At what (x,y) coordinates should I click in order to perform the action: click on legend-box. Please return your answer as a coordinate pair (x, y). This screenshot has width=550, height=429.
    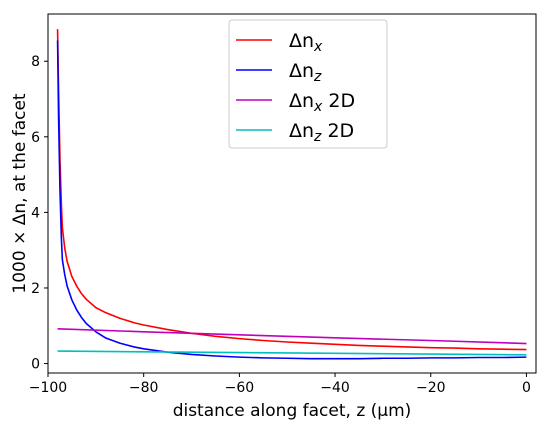
    Looking at the image, I should click on (308, 84).